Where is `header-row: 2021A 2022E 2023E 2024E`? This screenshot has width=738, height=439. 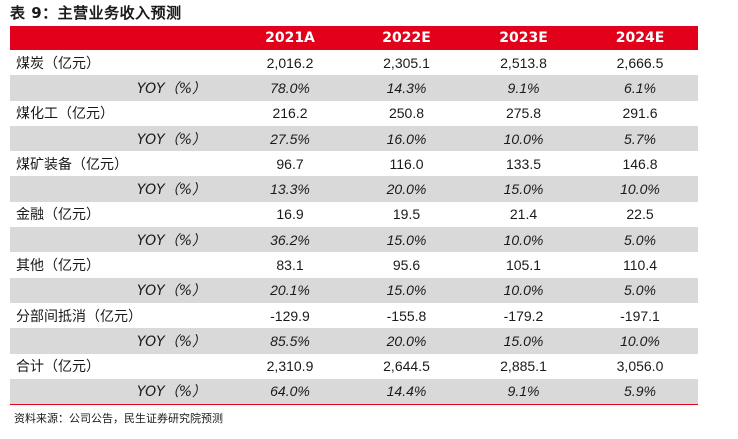
header-row: 2021A 2022E 2023E 2024E is located at coordinates (354, 38).